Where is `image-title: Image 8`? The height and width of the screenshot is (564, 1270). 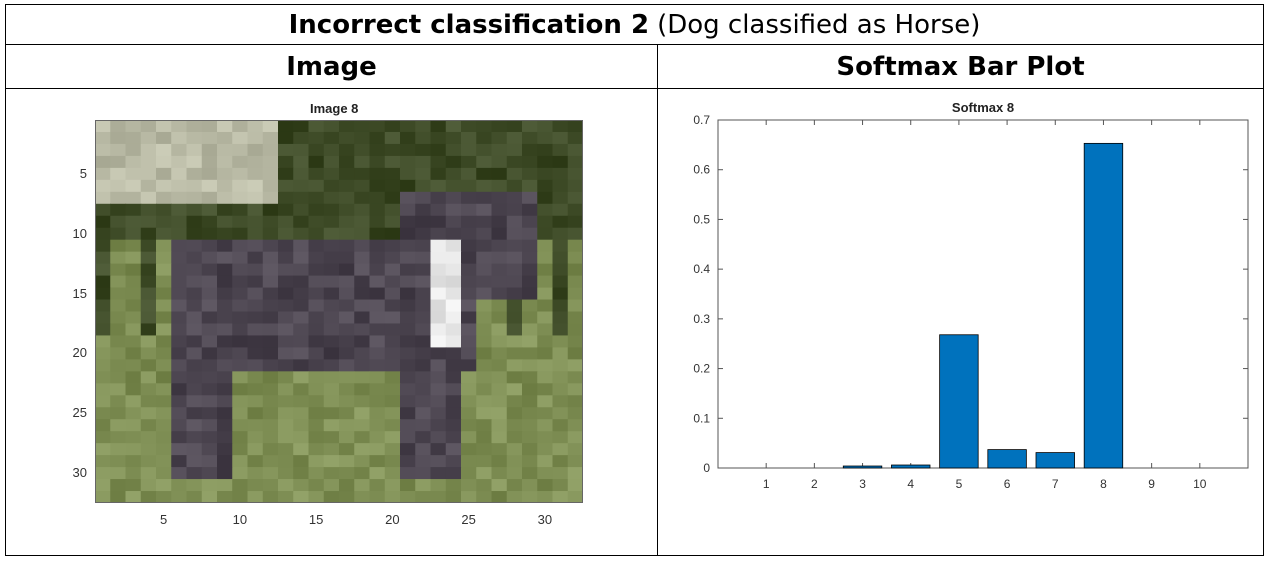 image-title: Image 8 is located at coordinates (334, 108).